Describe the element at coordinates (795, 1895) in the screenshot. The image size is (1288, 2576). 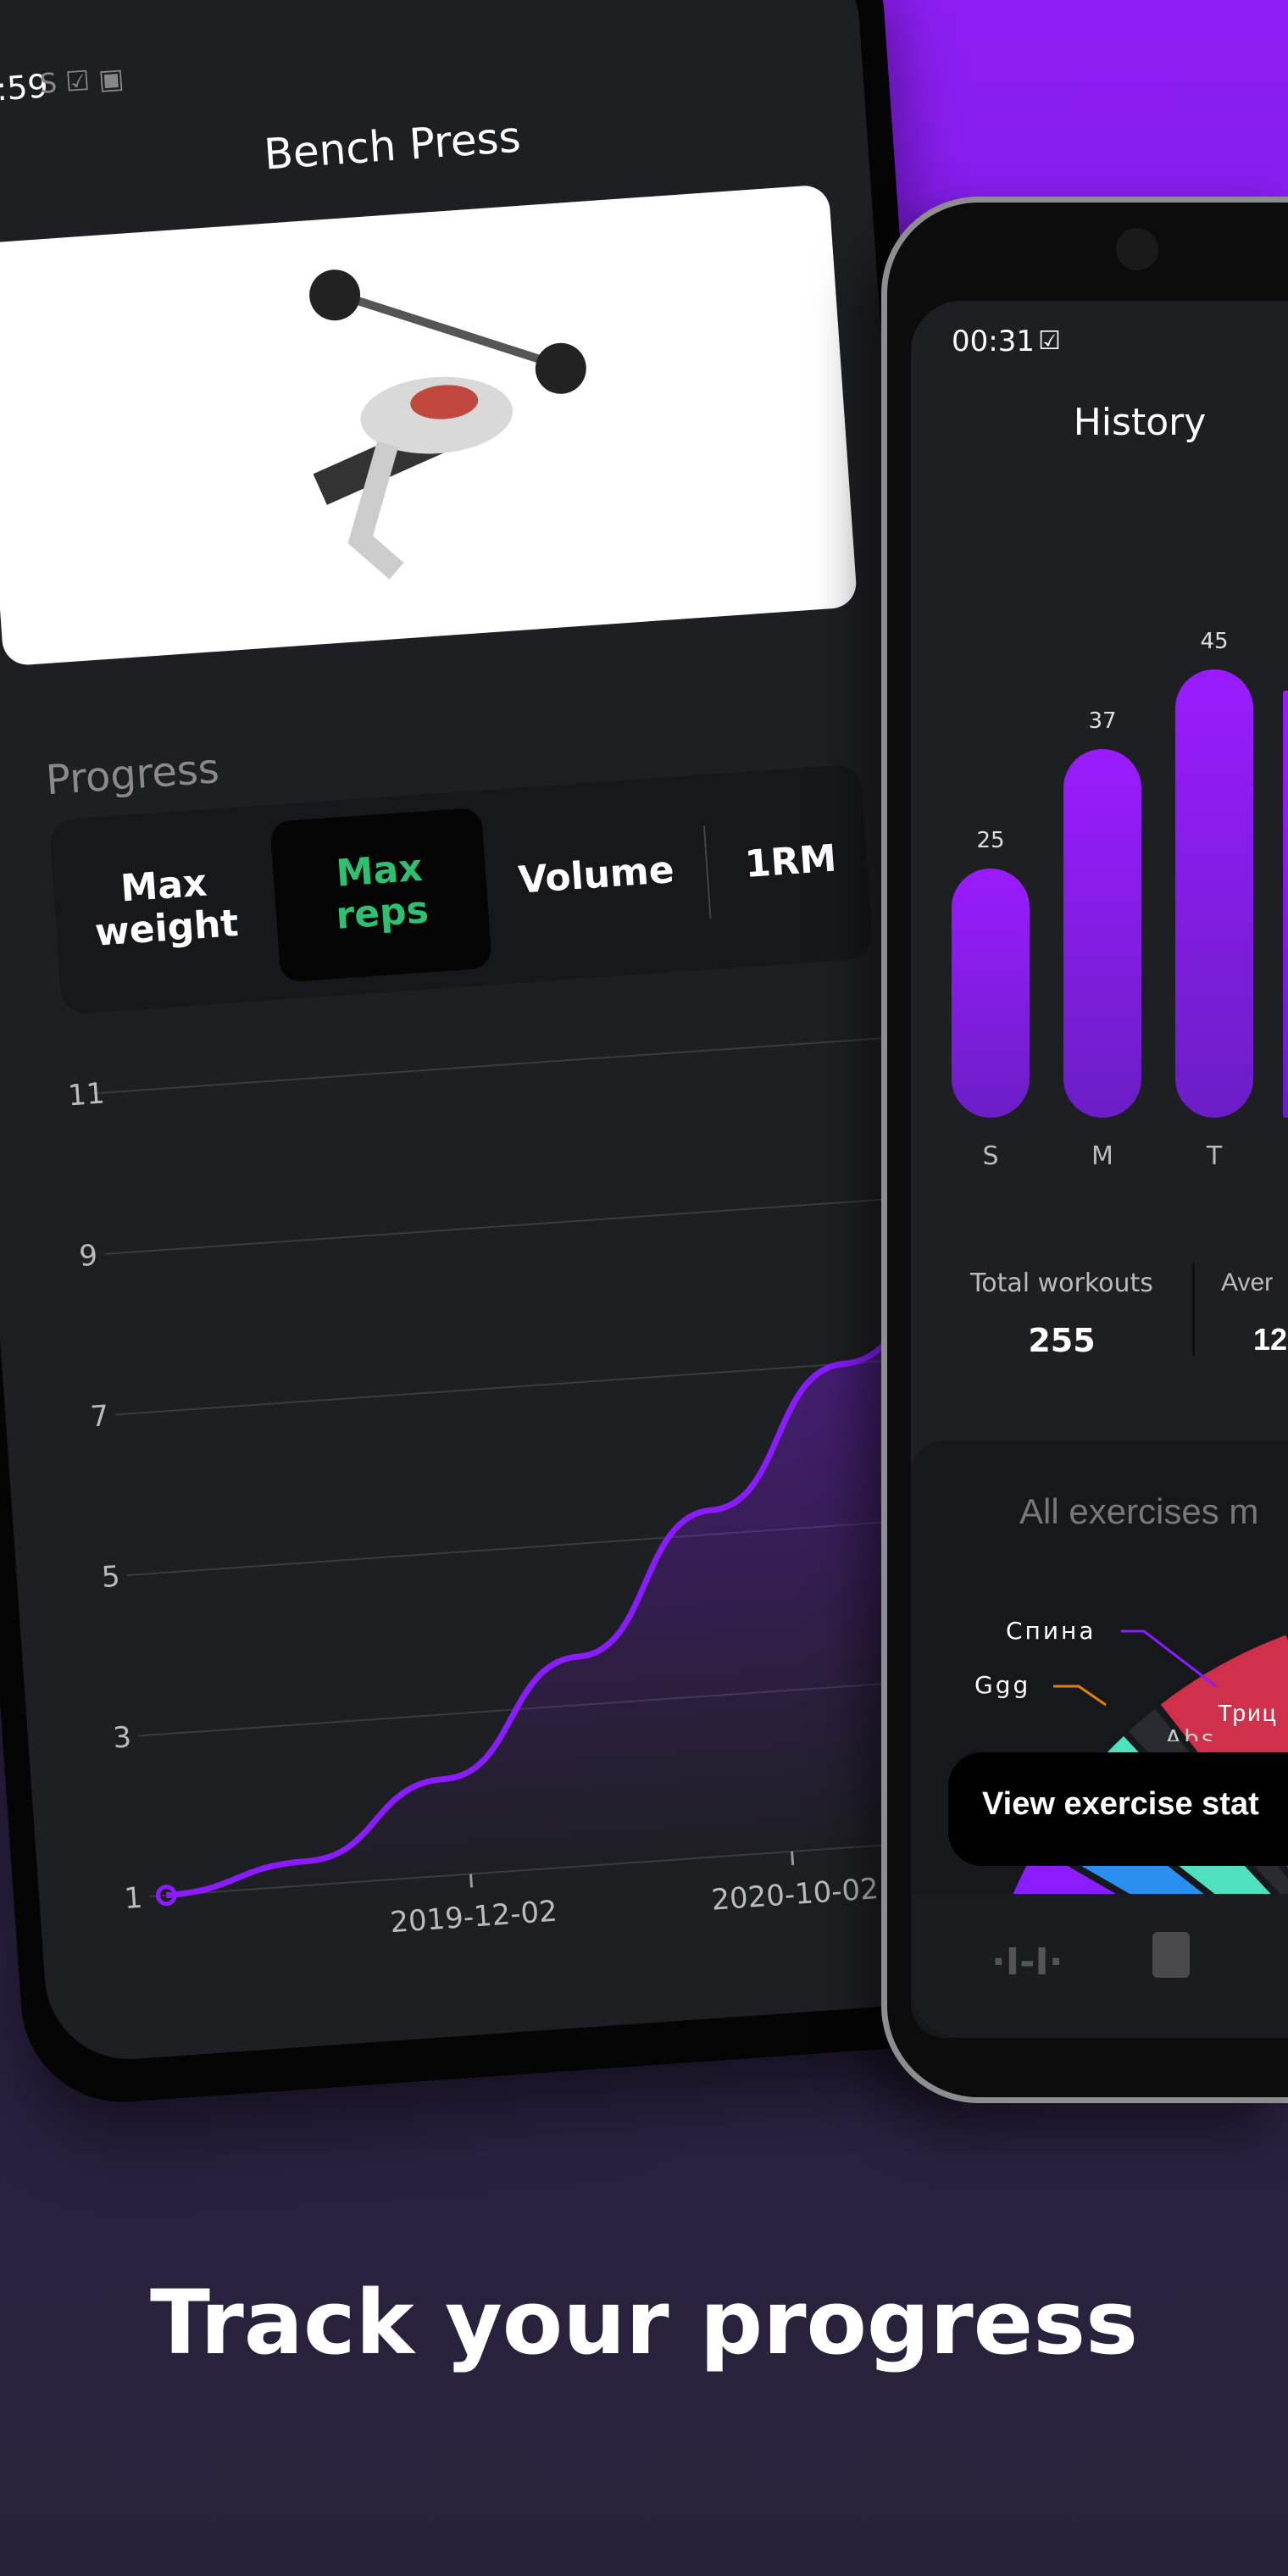
I see `x-tick-label: 2020-10-02` at that location.